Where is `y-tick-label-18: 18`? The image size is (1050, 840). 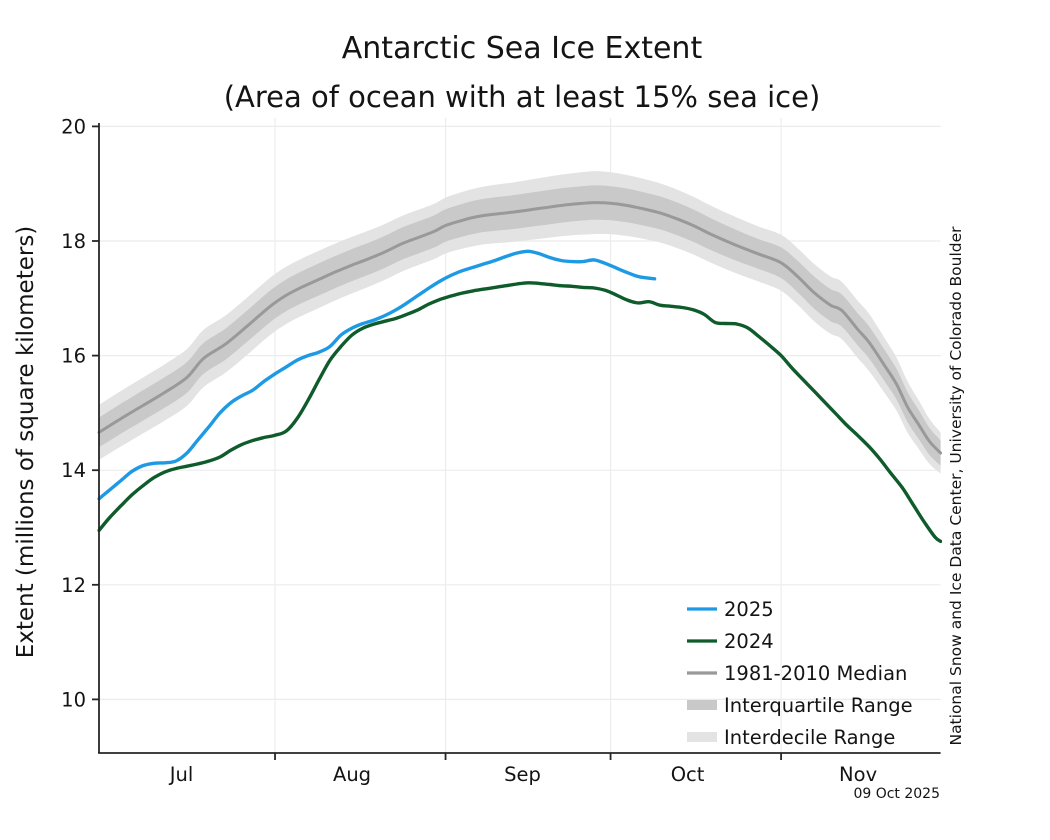
y-tick-label-18: 18 is located at coordinates (73, 241).